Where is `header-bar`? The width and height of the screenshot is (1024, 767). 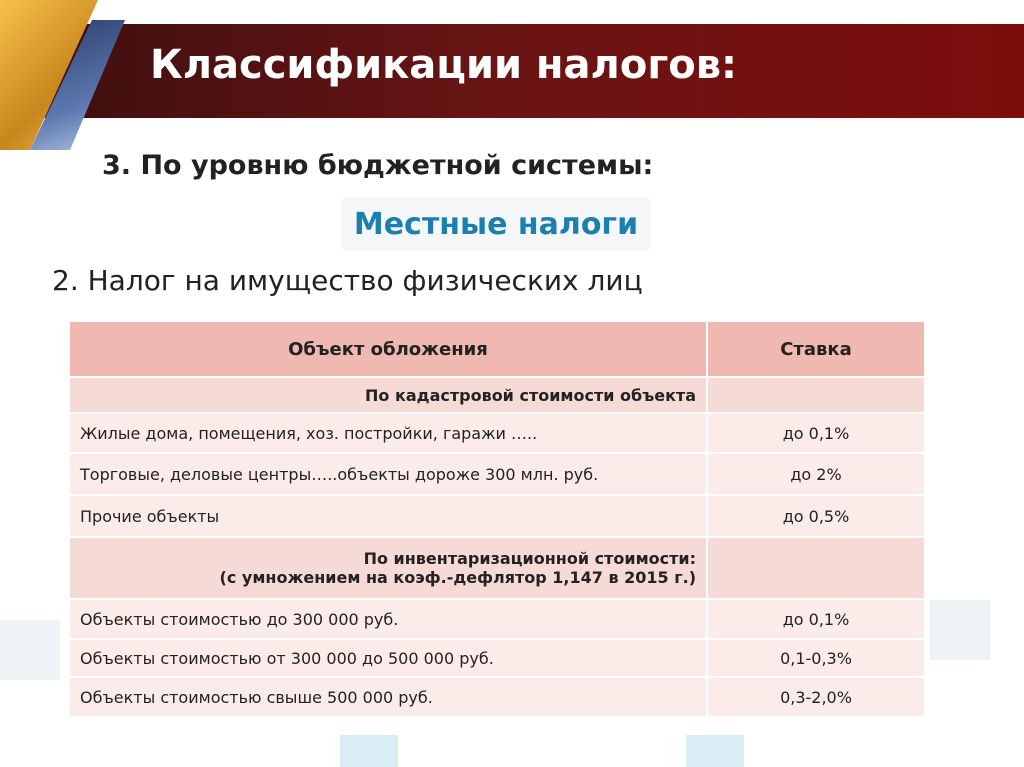 header-bar is located at coordinates (512, 71).